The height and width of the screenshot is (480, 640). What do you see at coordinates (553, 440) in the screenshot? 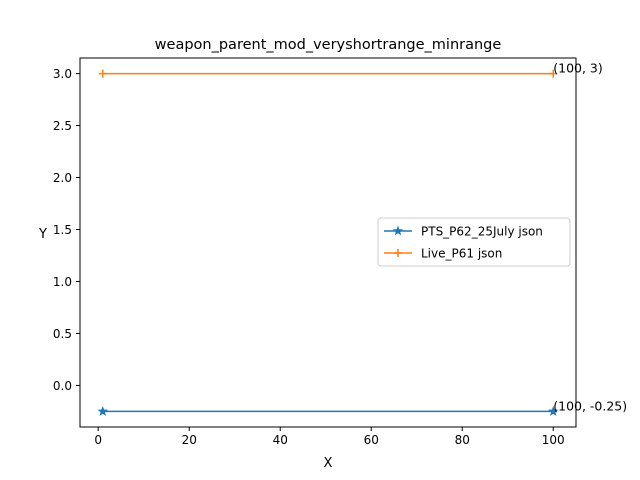
I see `x-tick-label: 100` at bounding box center [553, 440].